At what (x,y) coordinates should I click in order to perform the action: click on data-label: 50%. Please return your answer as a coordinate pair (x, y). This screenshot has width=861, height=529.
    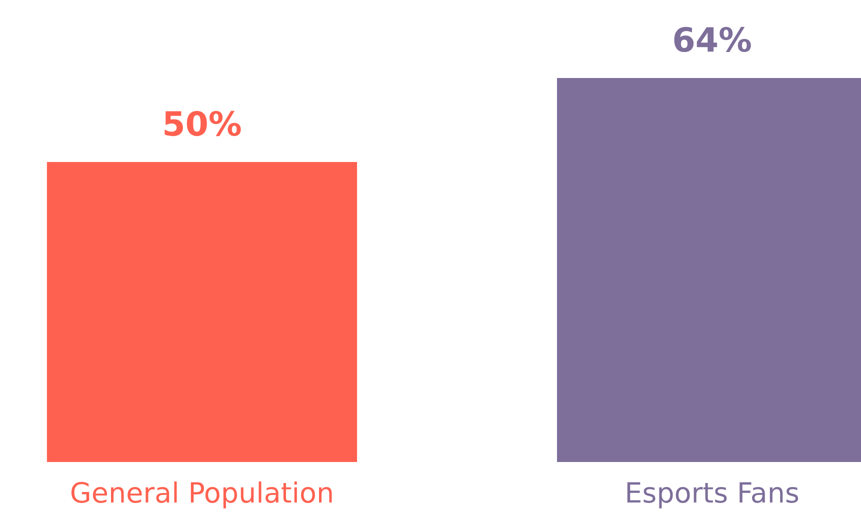
    Looking at the image, I should click on (202, 123).